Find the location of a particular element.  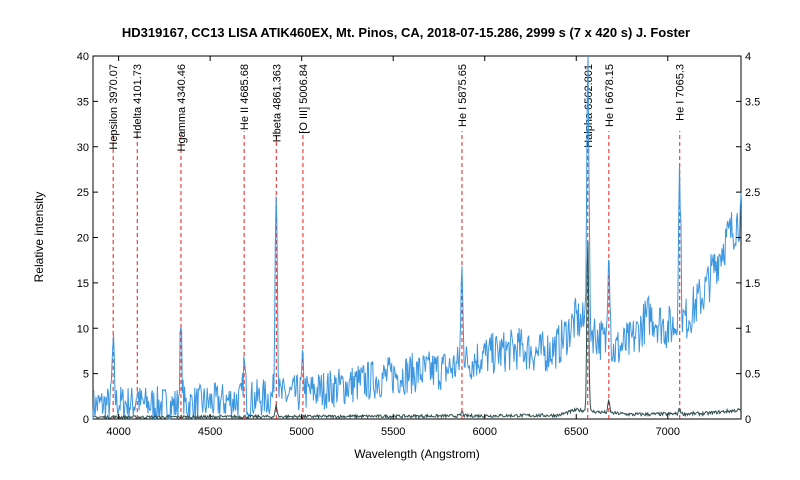

spectral-line-label: Hgamma 4340.46 is located at coordinates (182, 107).